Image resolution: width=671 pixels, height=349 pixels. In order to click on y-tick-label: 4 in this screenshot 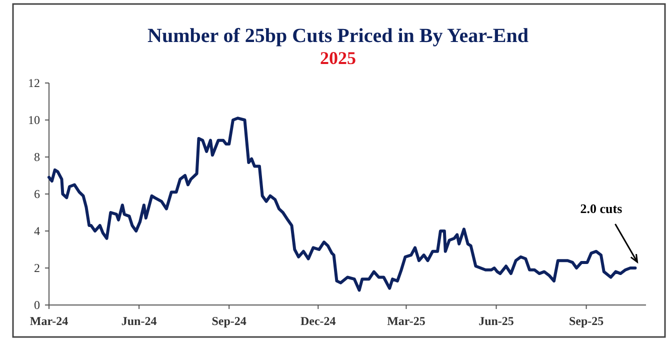, I will do `click(37, 231)`.